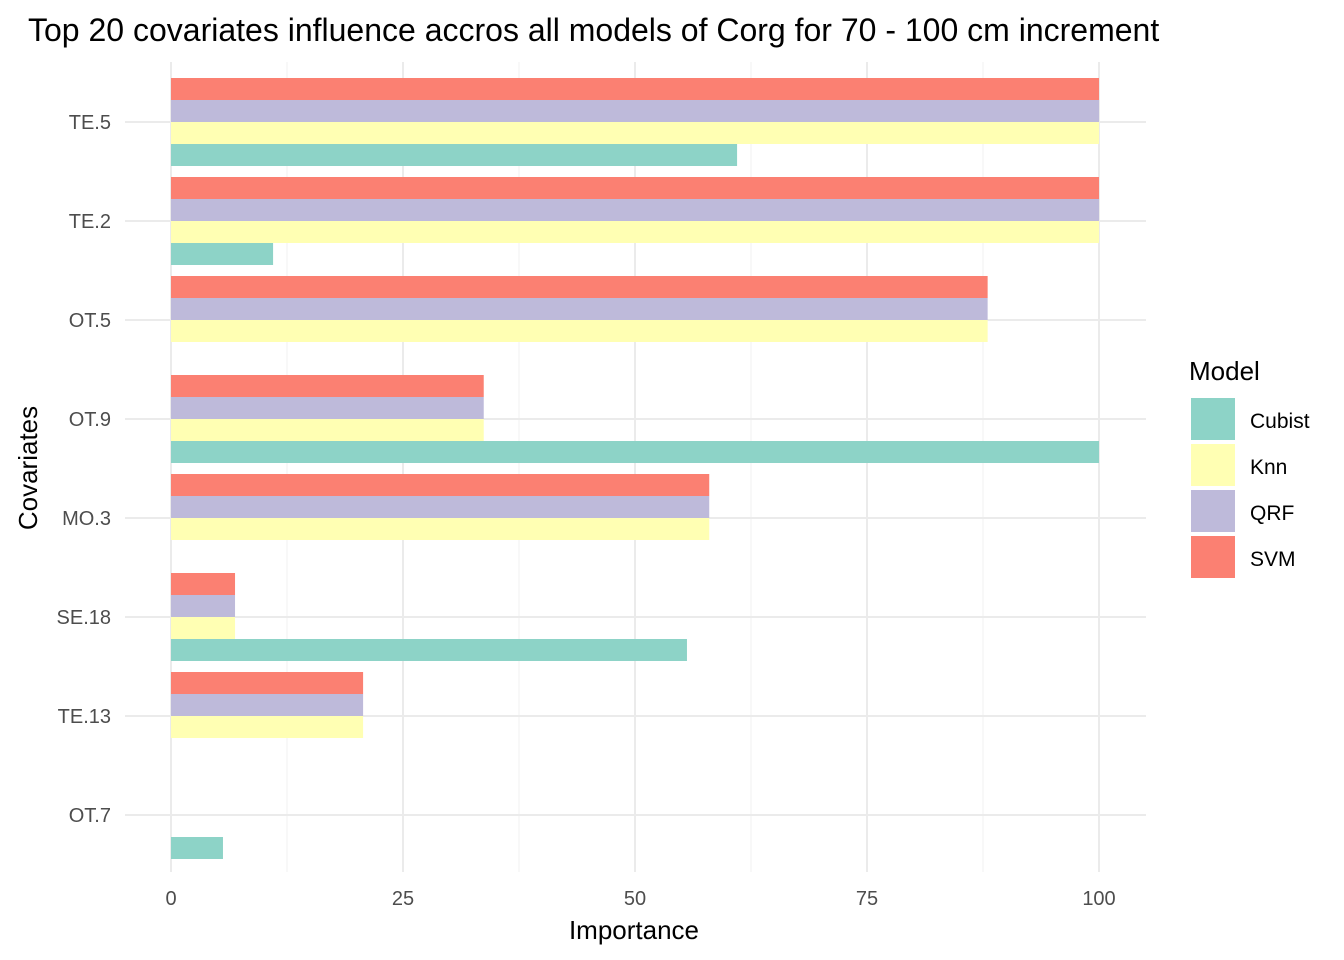 The image size is (1344, 960). What do you see at coordinates (90, 222) in the screenshot?
I see `y-tick-label: TE.2` at bounding box center [90, 222].